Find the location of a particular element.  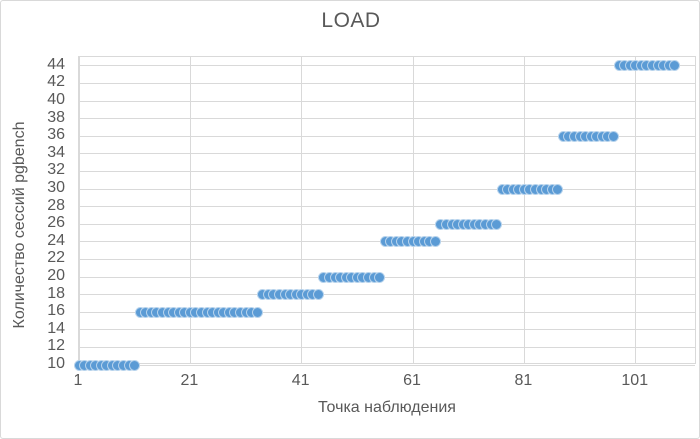

y-tick-label: 34 is located at coordinates (56, 152).